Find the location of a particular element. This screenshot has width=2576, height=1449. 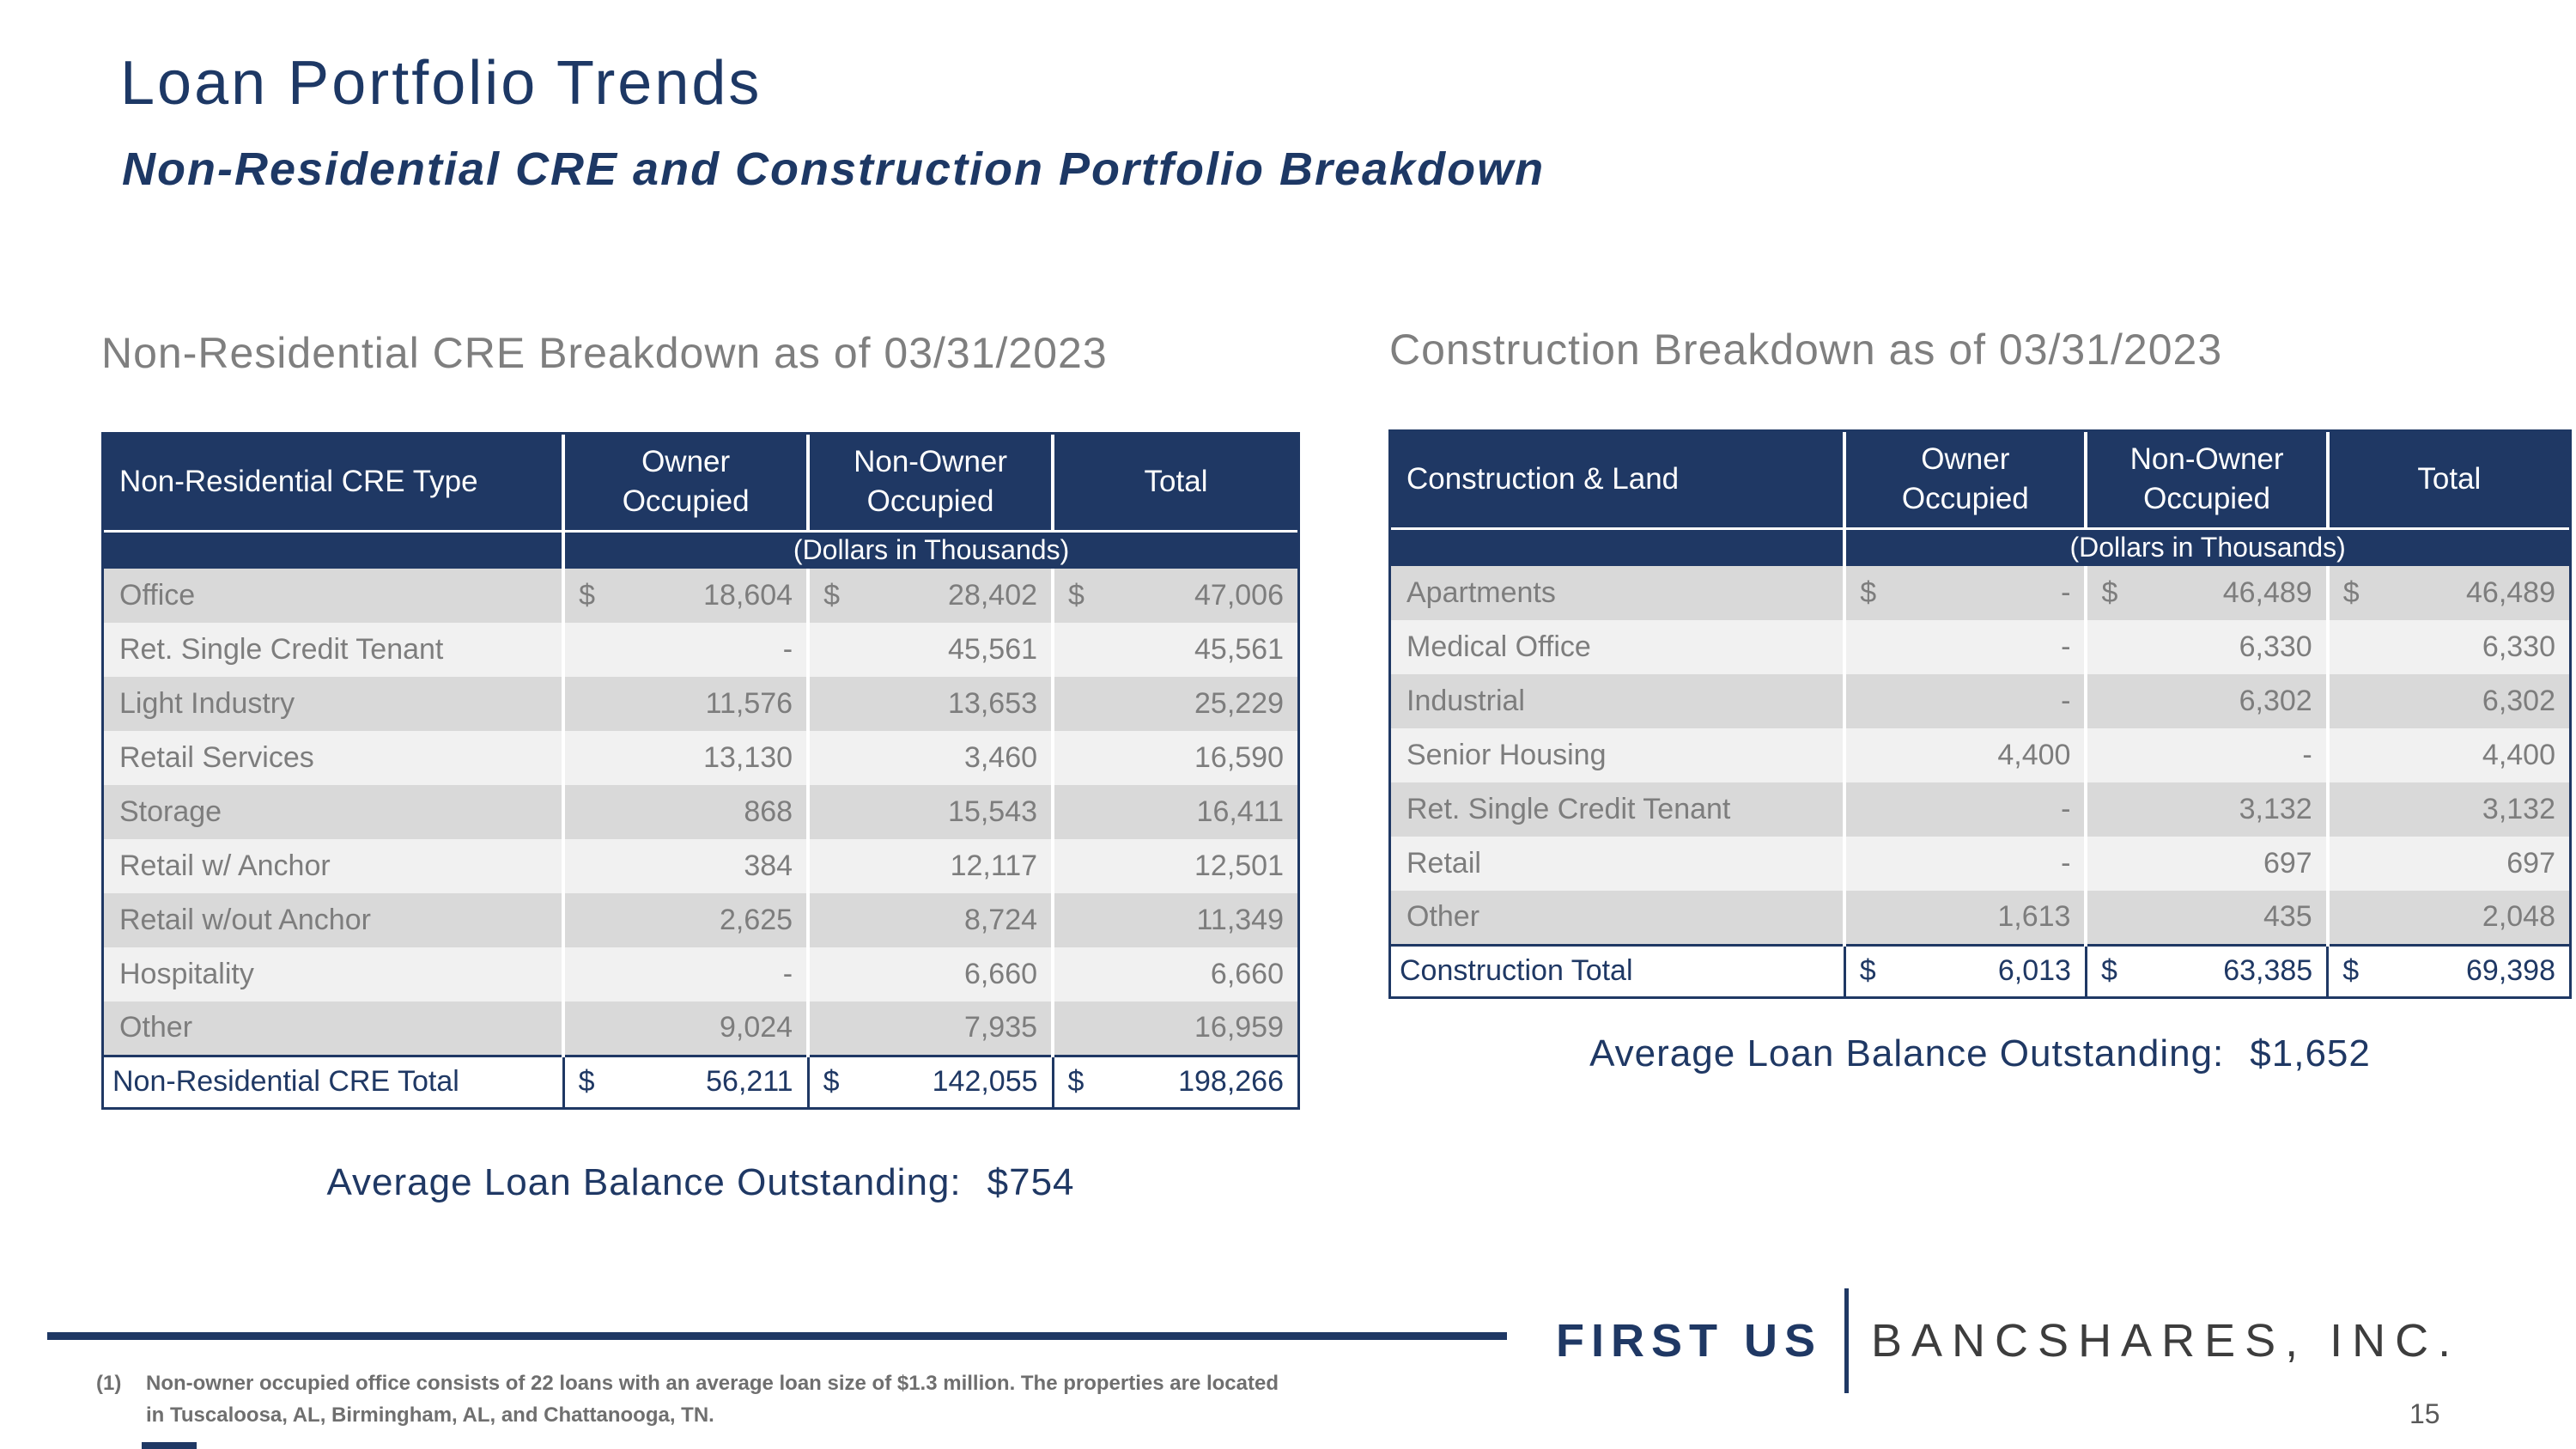

cell-value: 12,501 is located at coordinates (1239, 865).